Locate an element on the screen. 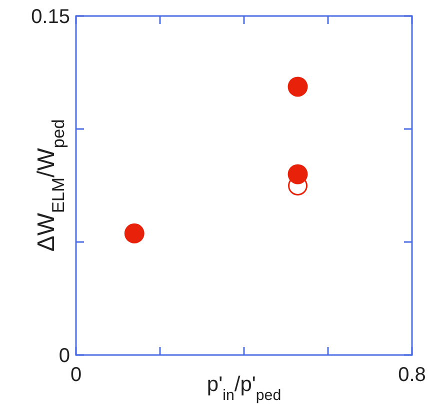 Image resolution: width=433 pixels, height=405 pixels. x-axis-title: p'$_{in}$/p'$_{ped}$ is located at coordinates (244, 388).